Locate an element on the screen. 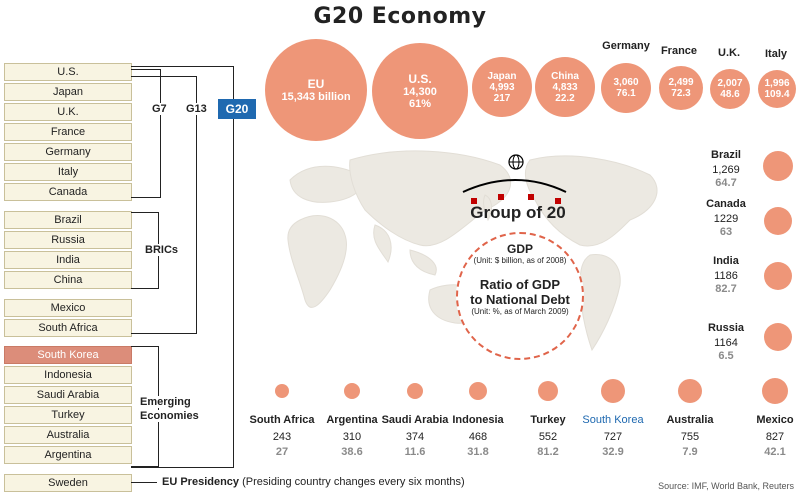  bottom-gdp-mexico: 827 is located at coordinates (775, 437).